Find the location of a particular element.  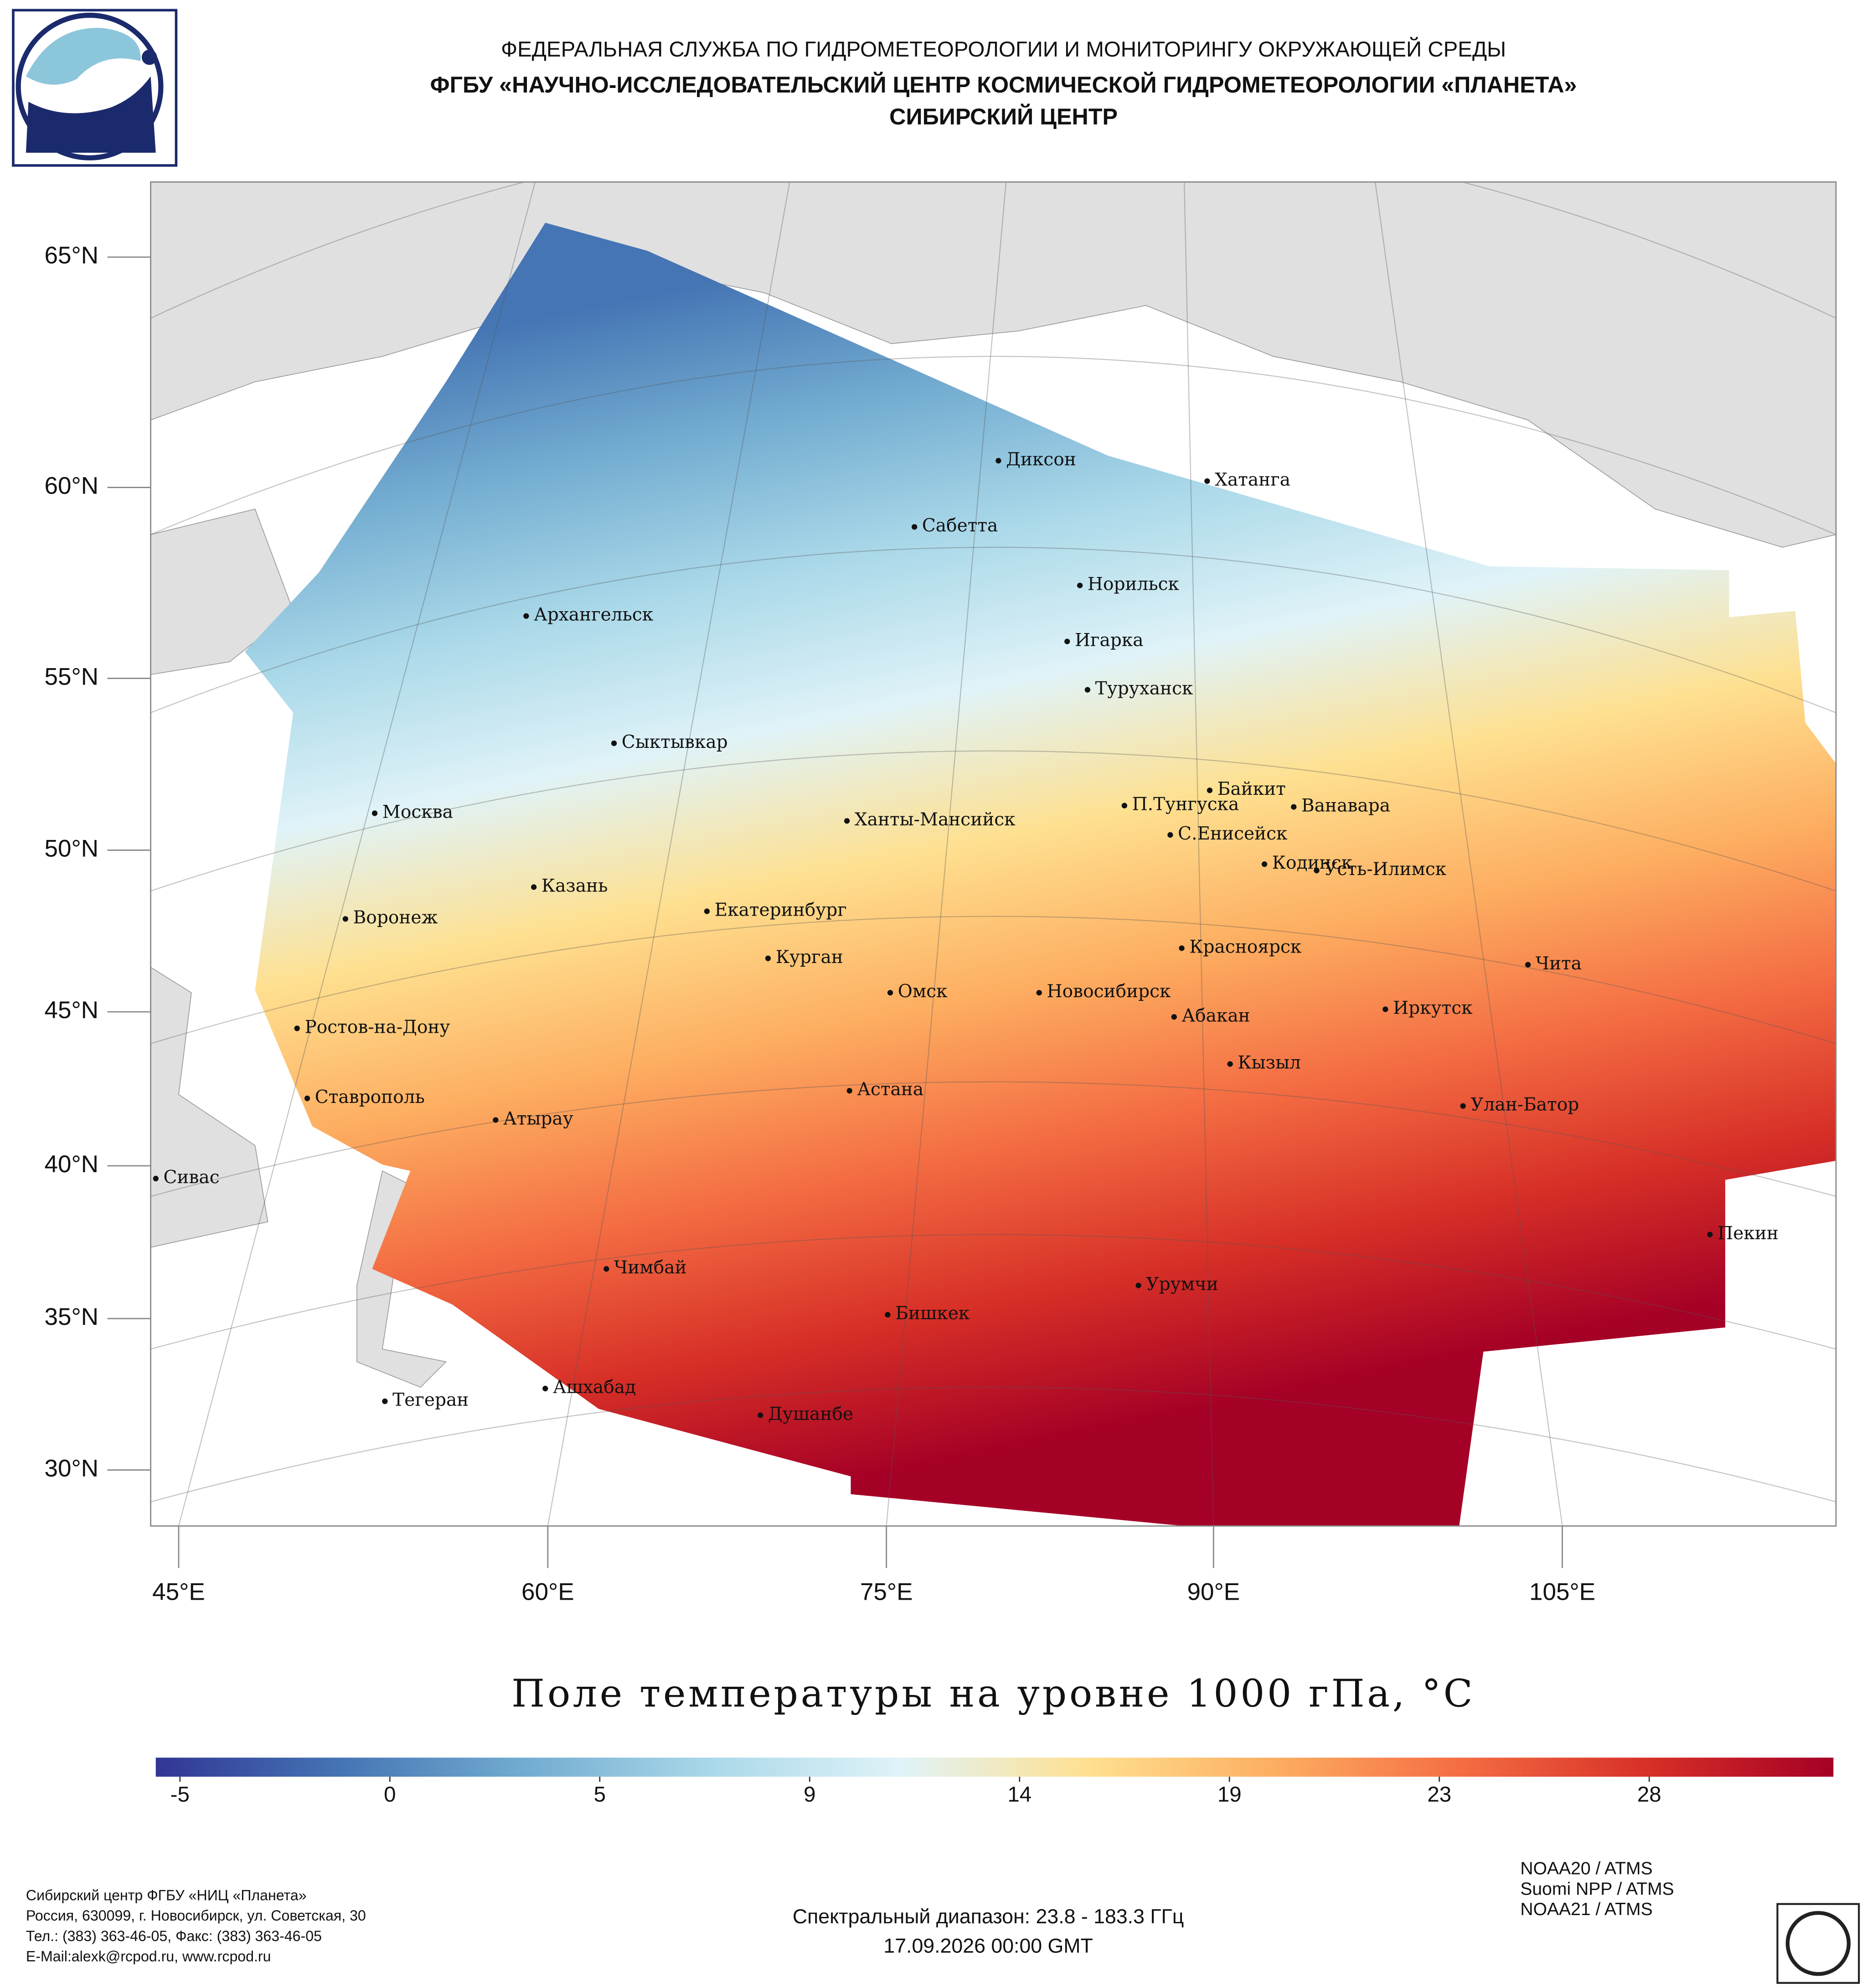

satellite: NOAA21 / ATMS is located at coordinates (1586, 1910).